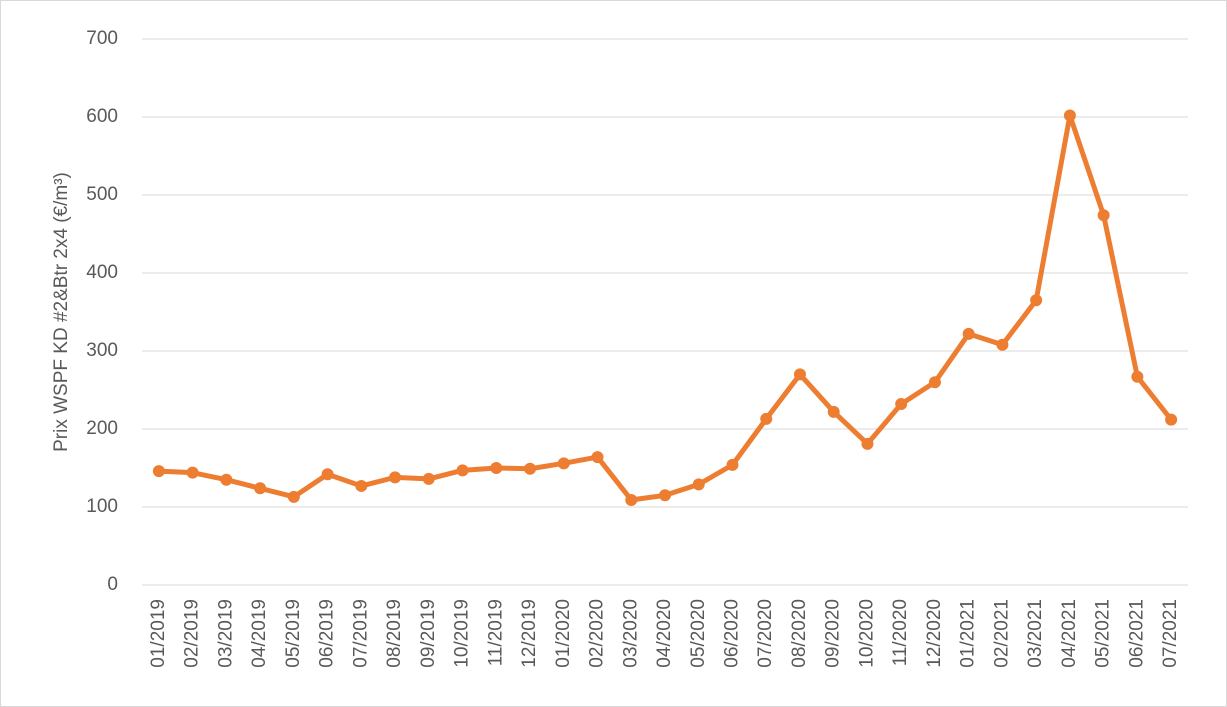  I want to click on x-tick-label: 12/2019, so click(529, 633).